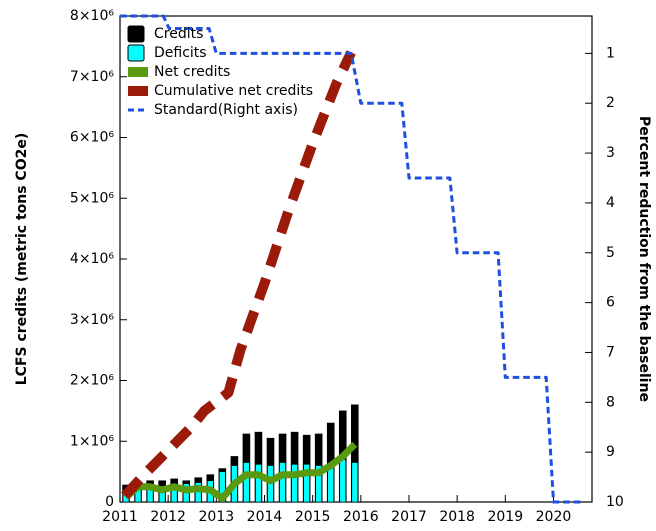 The image size is (656, 531). What do you see at coordinates (554, 517) in the screenshot?
I see `x-tick-label: 2020` at bounding box center [554, 517].